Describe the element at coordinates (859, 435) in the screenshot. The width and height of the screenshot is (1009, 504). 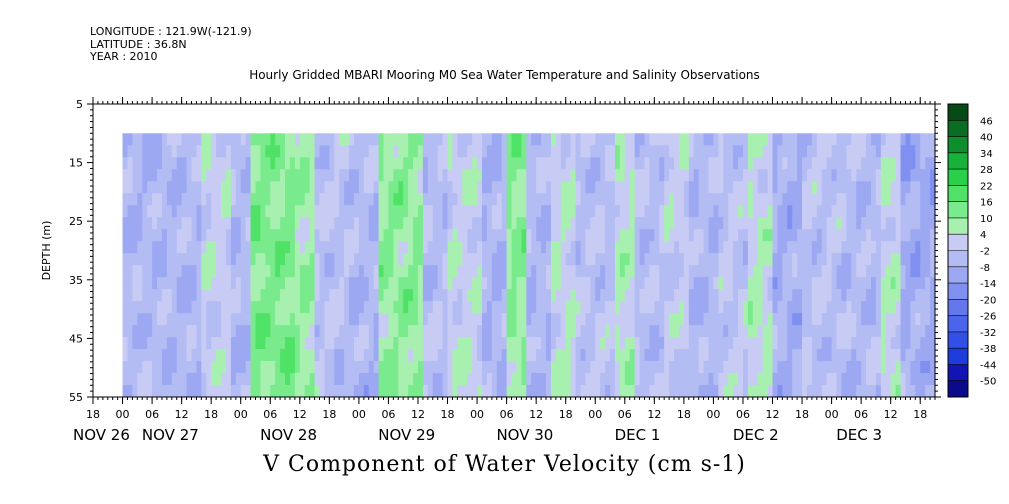
I see `x-day-label: DEC 3` at that location.